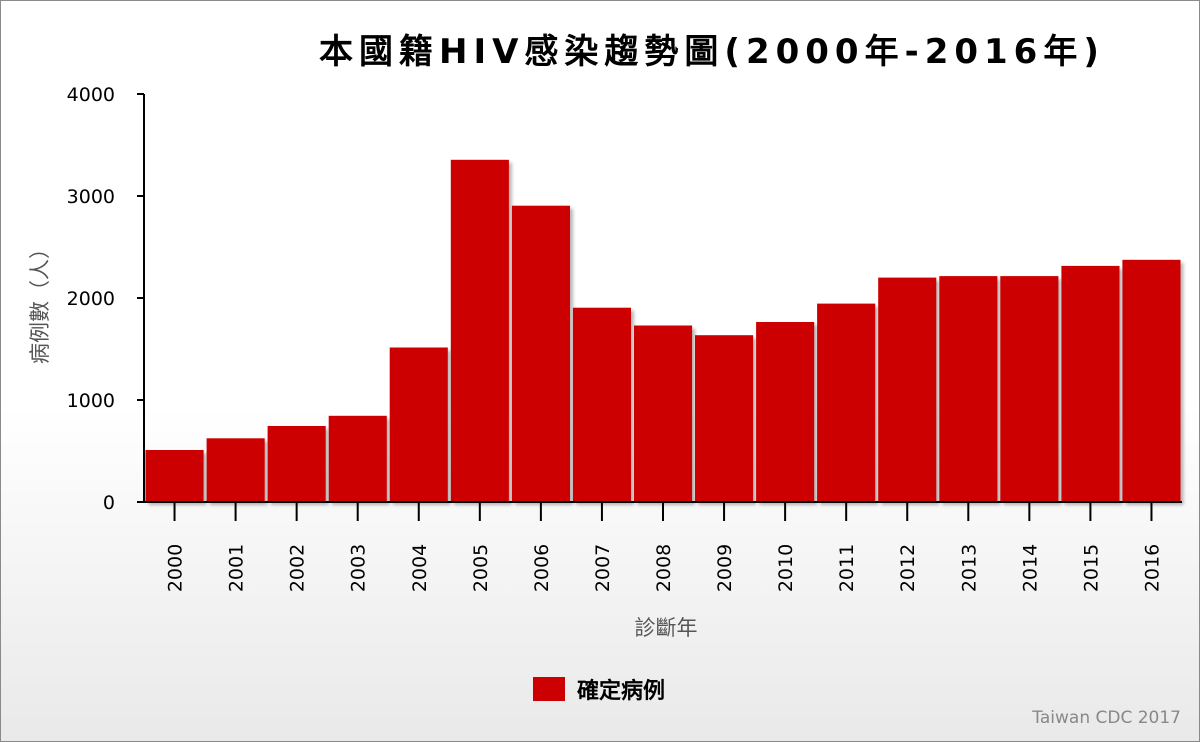  What do you see at coordinates (235, 470) in the screenshot?
I see `bar-2001` at bounding box center [235, 470].